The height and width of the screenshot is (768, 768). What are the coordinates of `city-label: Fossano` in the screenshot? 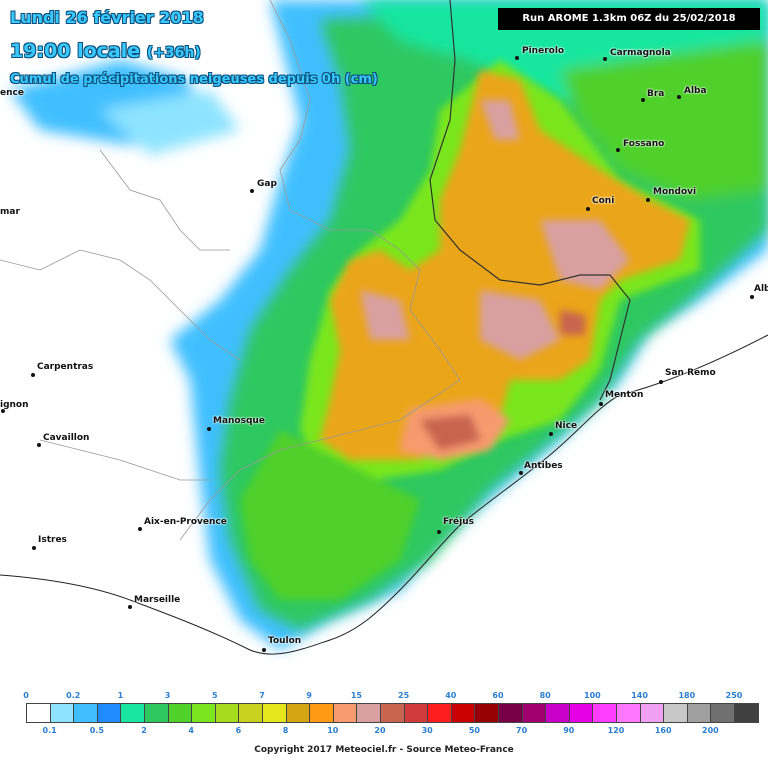 It's located at (644, 144).